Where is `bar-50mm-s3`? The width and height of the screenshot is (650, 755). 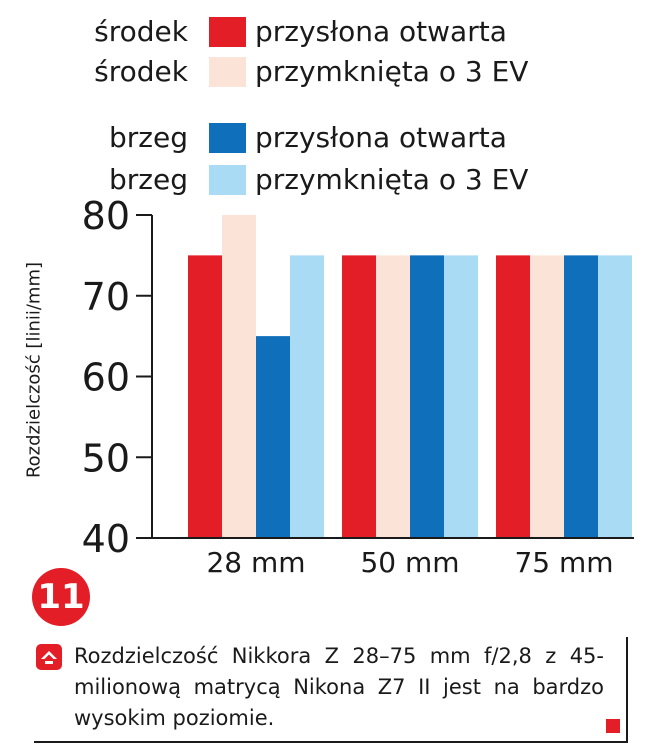 bar-50mm-s3 is located at coordinates (427, 396).